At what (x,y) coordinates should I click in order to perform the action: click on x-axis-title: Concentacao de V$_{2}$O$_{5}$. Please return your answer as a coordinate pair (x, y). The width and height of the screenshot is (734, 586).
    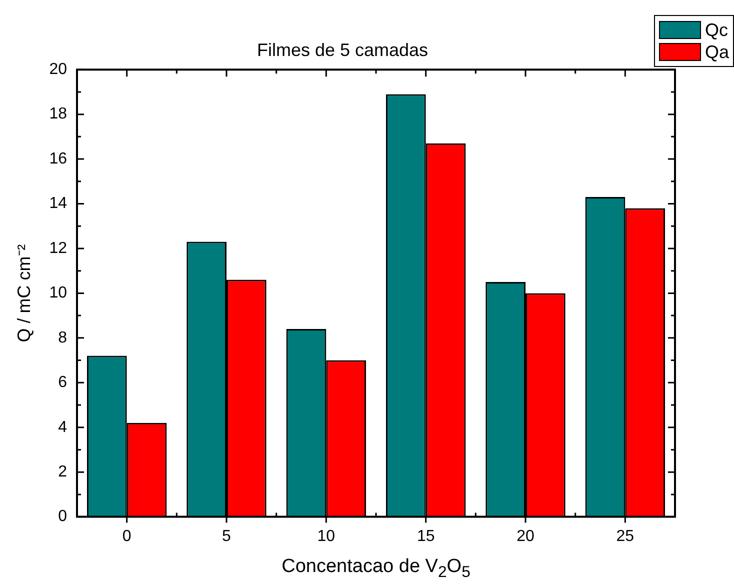
    Looking at the image, I should click on (376, 569).